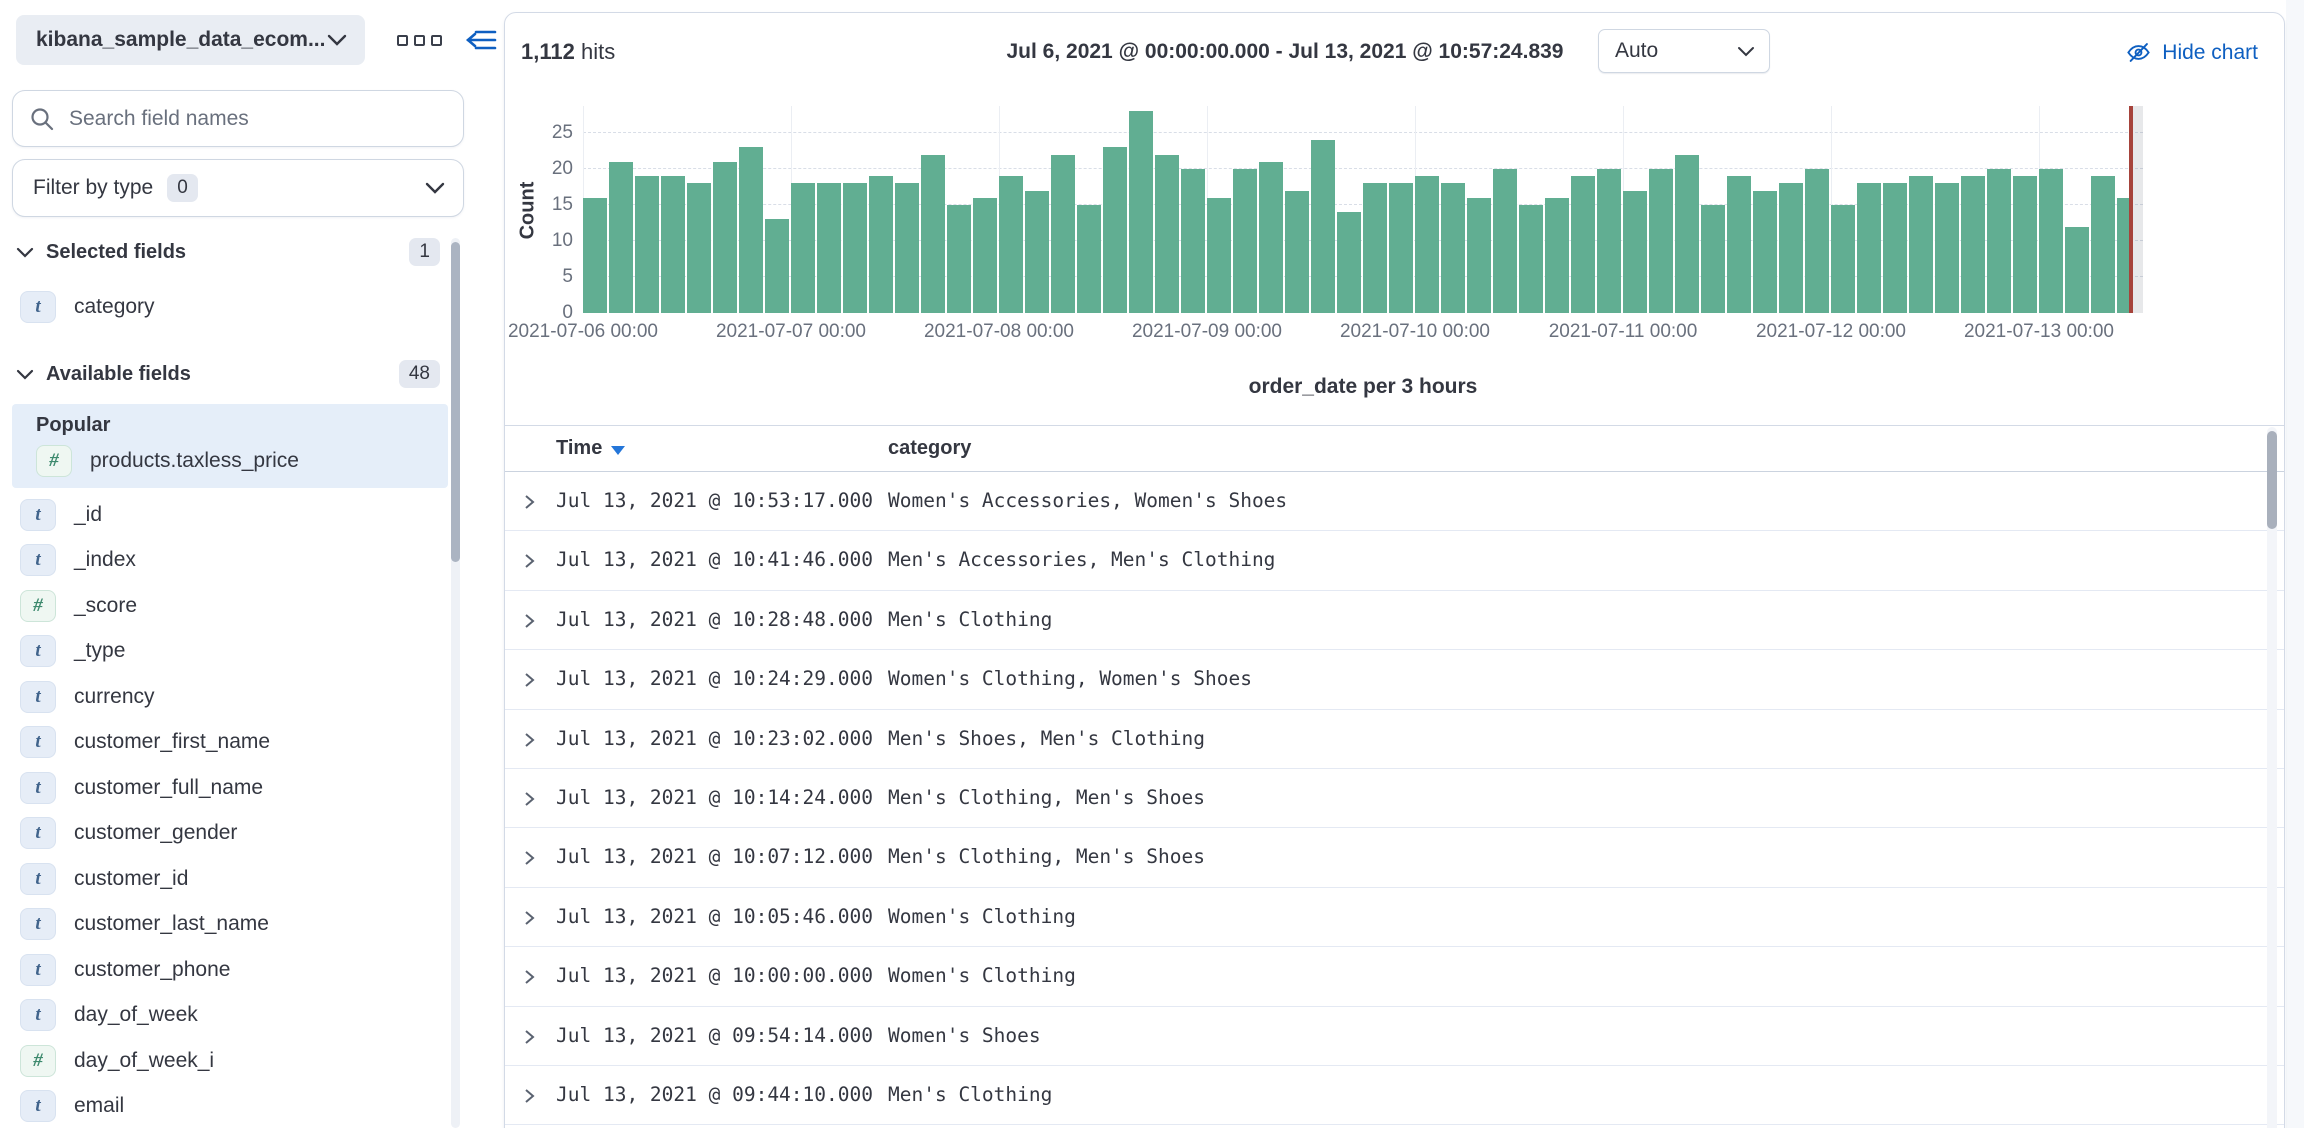 Image resolution: width=2304 pixels, height=1128 pixels. I want to click on field-item: t customer_last_name, so click(230, 925).